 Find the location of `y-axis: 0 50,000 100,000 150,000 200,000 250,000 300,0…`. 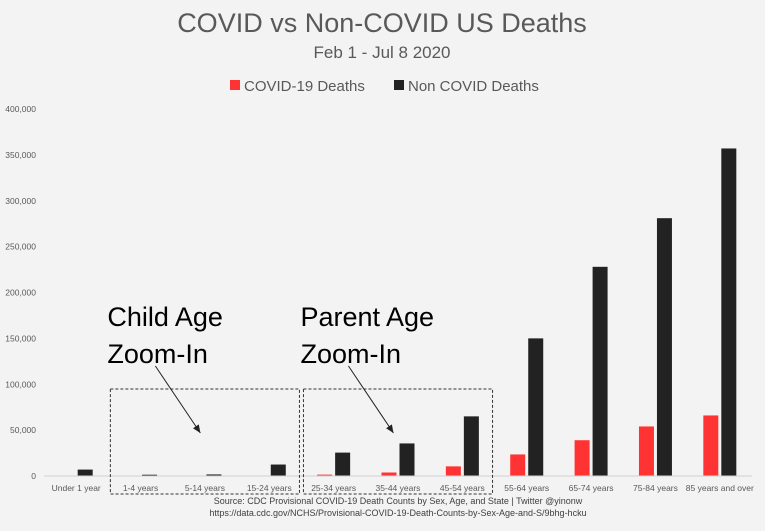

y-axis: 0 50,000 100,000 150,000 200,000 250,000 300,0… is located at coordinates (20, 292).